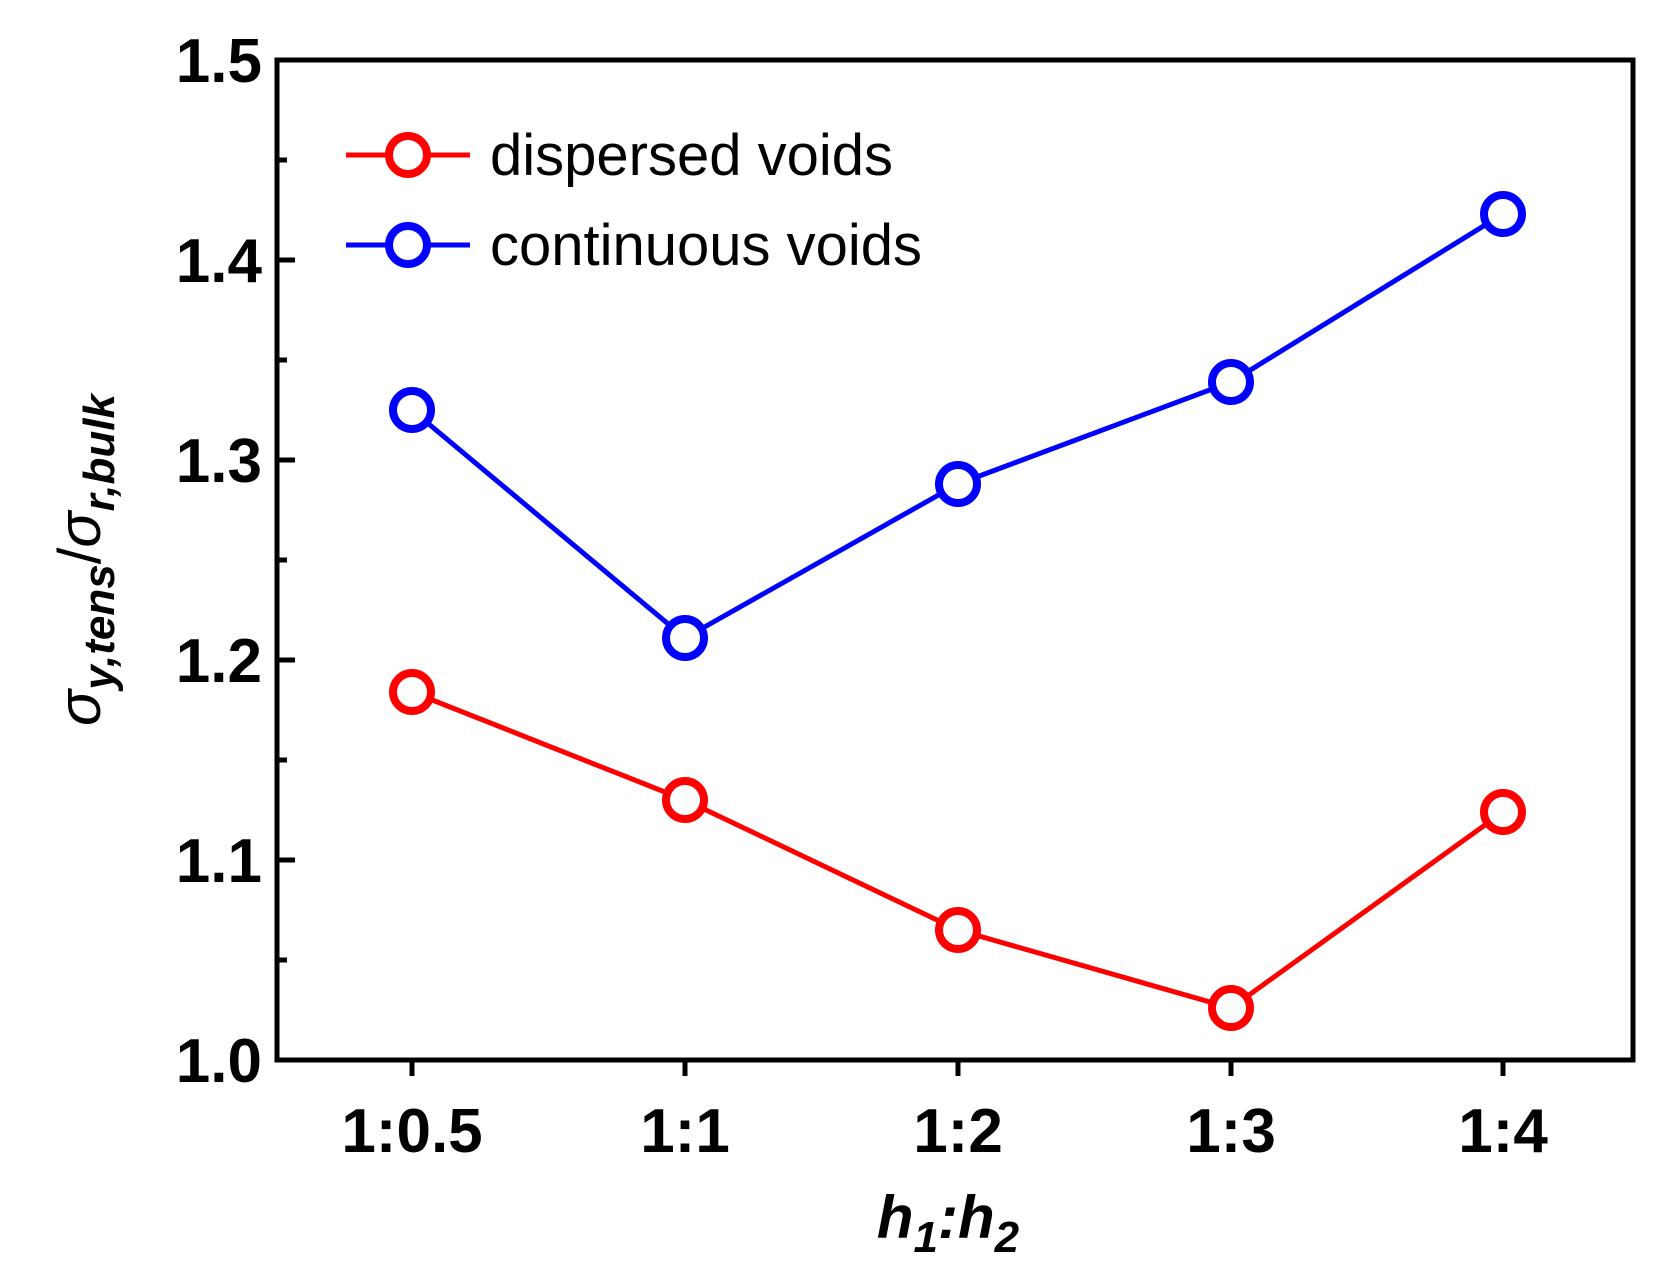 This screenshot has width=1665, height=1285. I want to click on y-tick-label: 1.4, so click(219, 261).